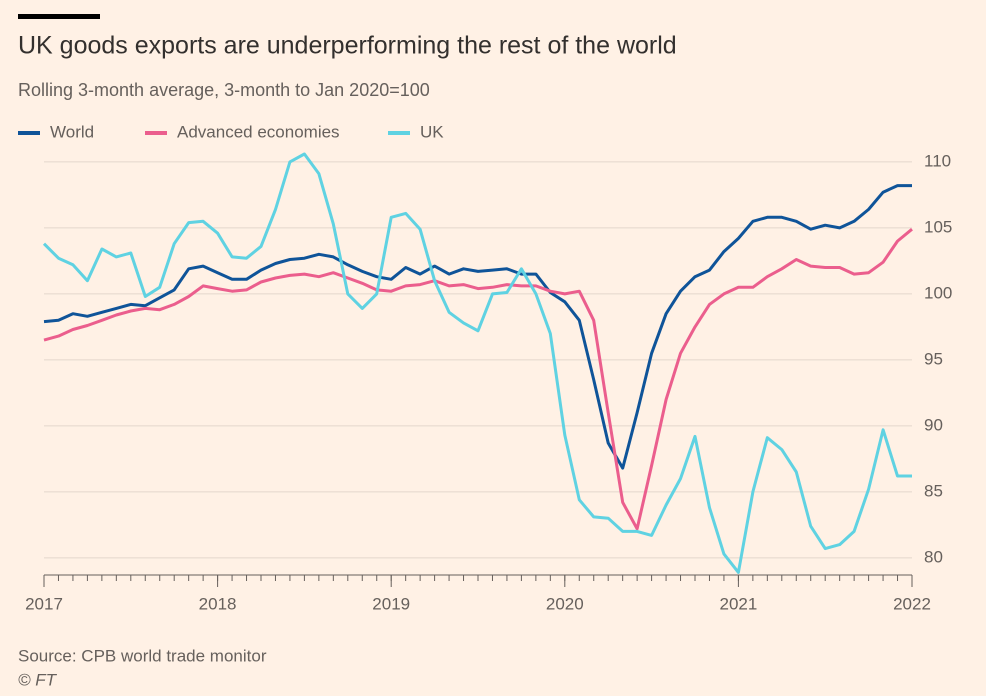  What do you see at coordinates (933, 490) in the screenshot?
I see `y-tick-label: 85` at bounding box center [933, 490].